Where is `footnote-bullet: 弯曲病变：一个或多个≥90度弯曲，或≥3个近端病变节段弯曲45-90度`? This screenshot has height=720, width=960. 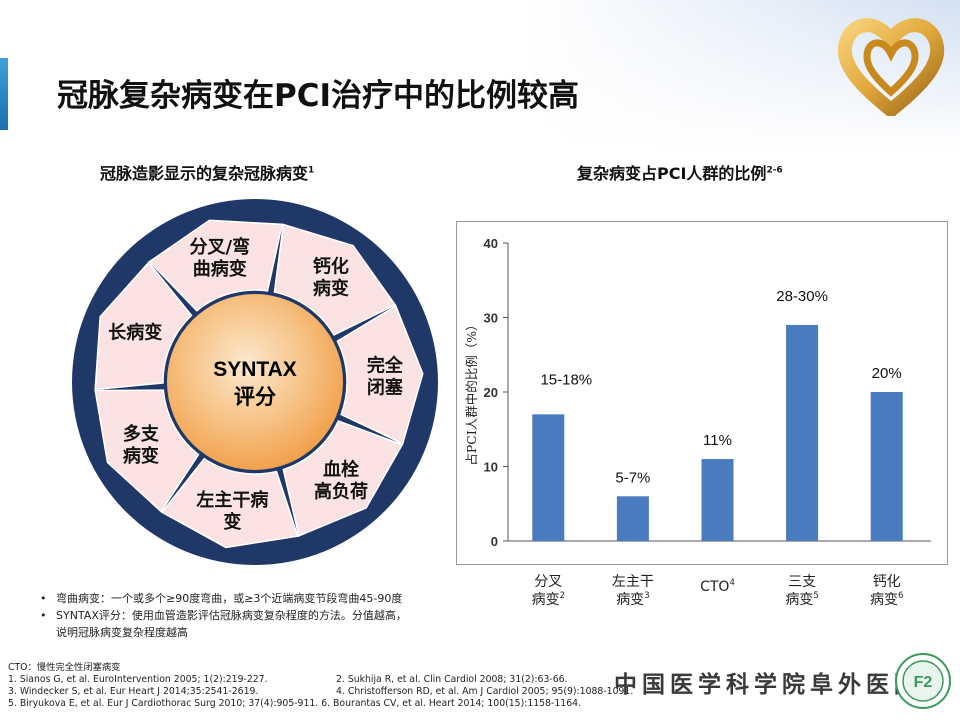 footnote-bullet: 弯曲病变：一个或多个≥90度弯曲，或≥3个近端病变节段弯曲45-90度 is located at coordinates (268, 598).